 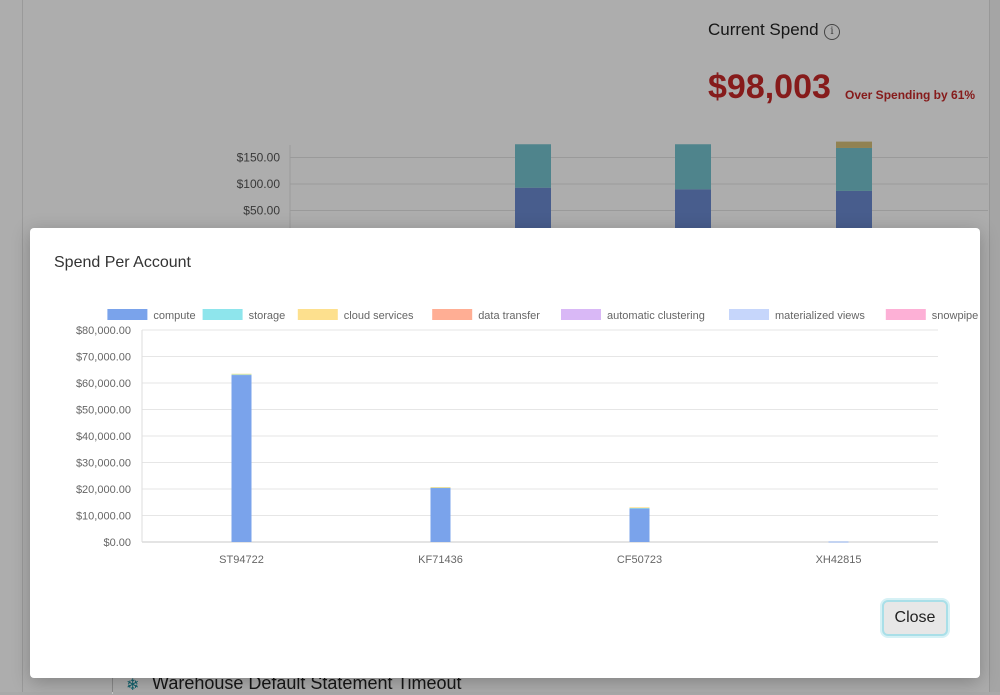 I want to click on scrollbar, so click(x=994, y=346).